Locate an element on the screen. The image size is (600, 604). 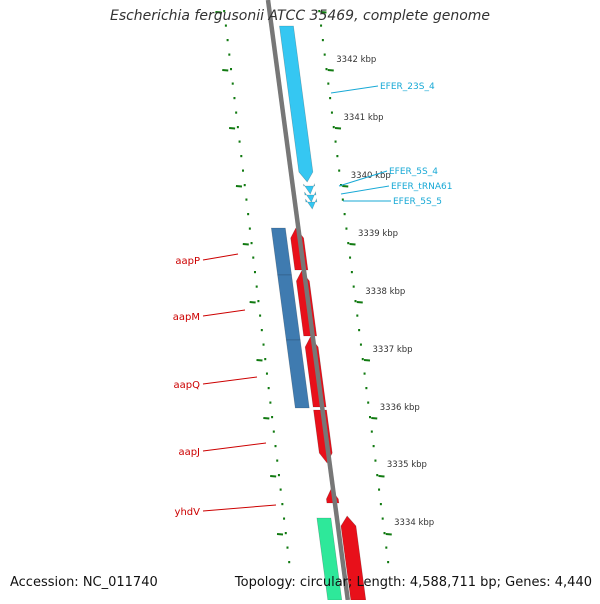
genome-backbone is located at coordinates (308, 300).